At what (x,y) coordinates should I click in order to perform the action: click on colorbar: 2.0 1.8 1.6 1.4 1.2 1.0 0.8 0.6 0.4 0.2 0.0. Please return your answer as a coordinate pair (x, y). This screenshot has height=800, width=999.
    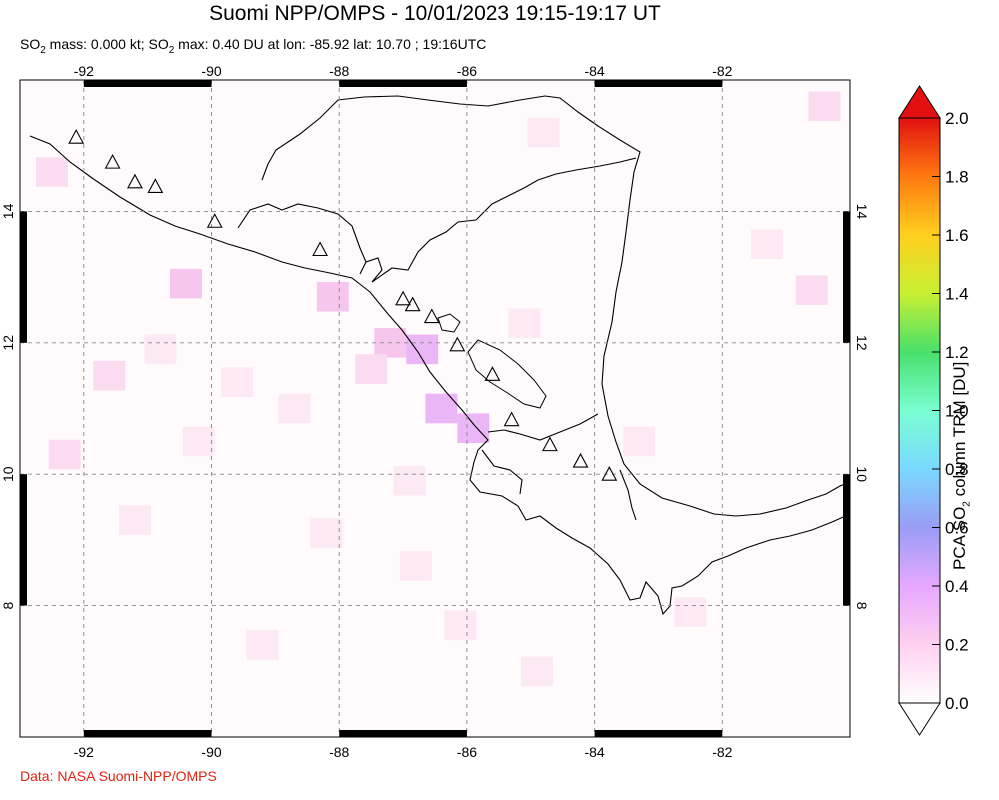
    Looking at the image, I should click on (933, 410).